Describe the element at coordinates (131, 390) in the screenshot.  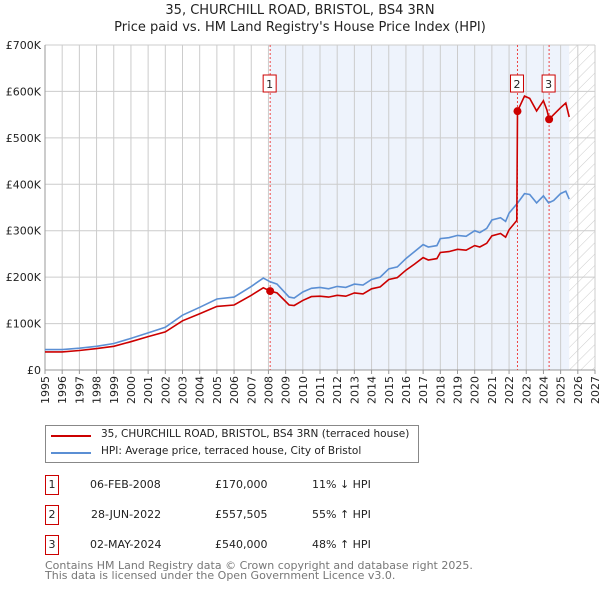
I see `x-tick-label: 2000` at that location.